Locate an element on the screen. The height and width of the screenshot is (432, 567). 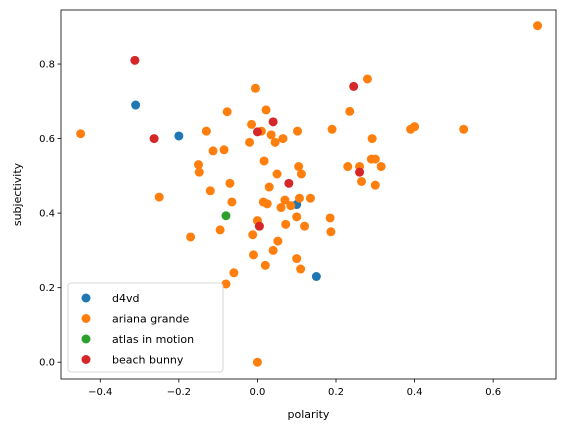
x-axis-ticks: −0.4 −0.2 0.0 0.2 0.4 0.6 is located at coordinates (294, 388).